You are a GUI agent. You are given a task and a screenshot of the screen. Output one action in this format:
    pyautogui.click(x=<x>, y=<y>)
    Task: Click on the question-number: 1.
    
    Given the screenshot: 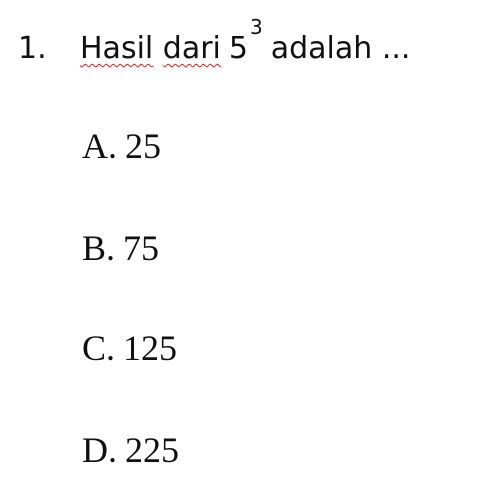 What is the action you would take?
    pyautogui.click(x=32, y=48)
    